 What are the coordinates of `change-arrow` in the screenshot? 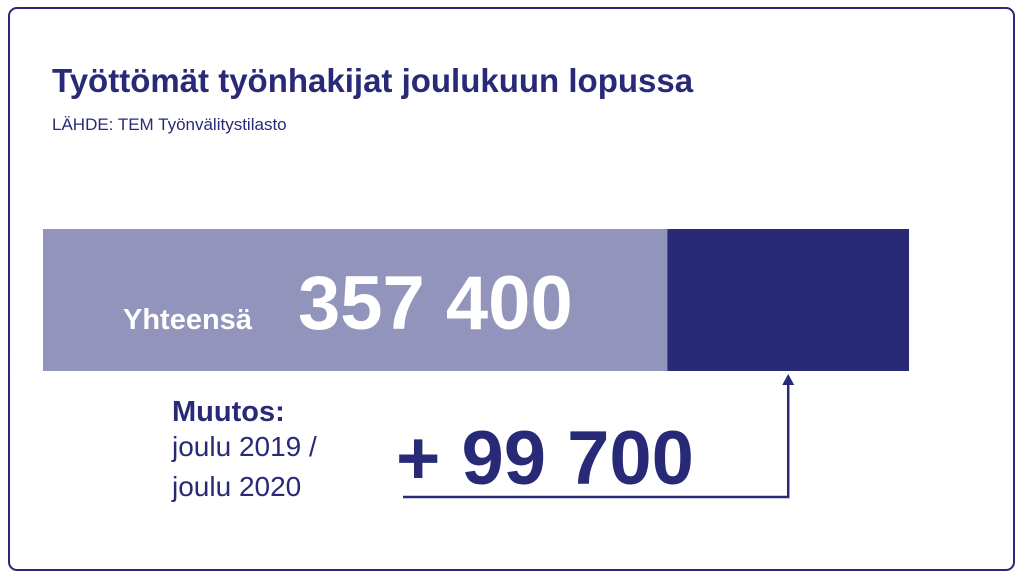 It's located at (596, 441).